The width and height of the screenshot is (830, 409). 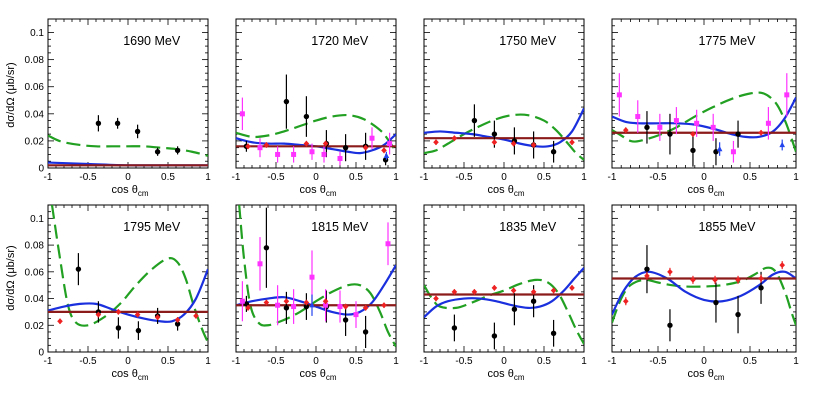 What do you see at coordinates (35, 114) in the screenshot?
I see `y-tick-label: 0.04` at bounding box center [35, 114].